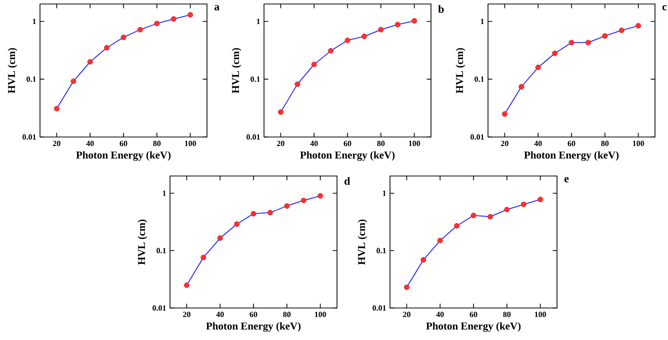  I want to click on text: d, so click(347, 181).